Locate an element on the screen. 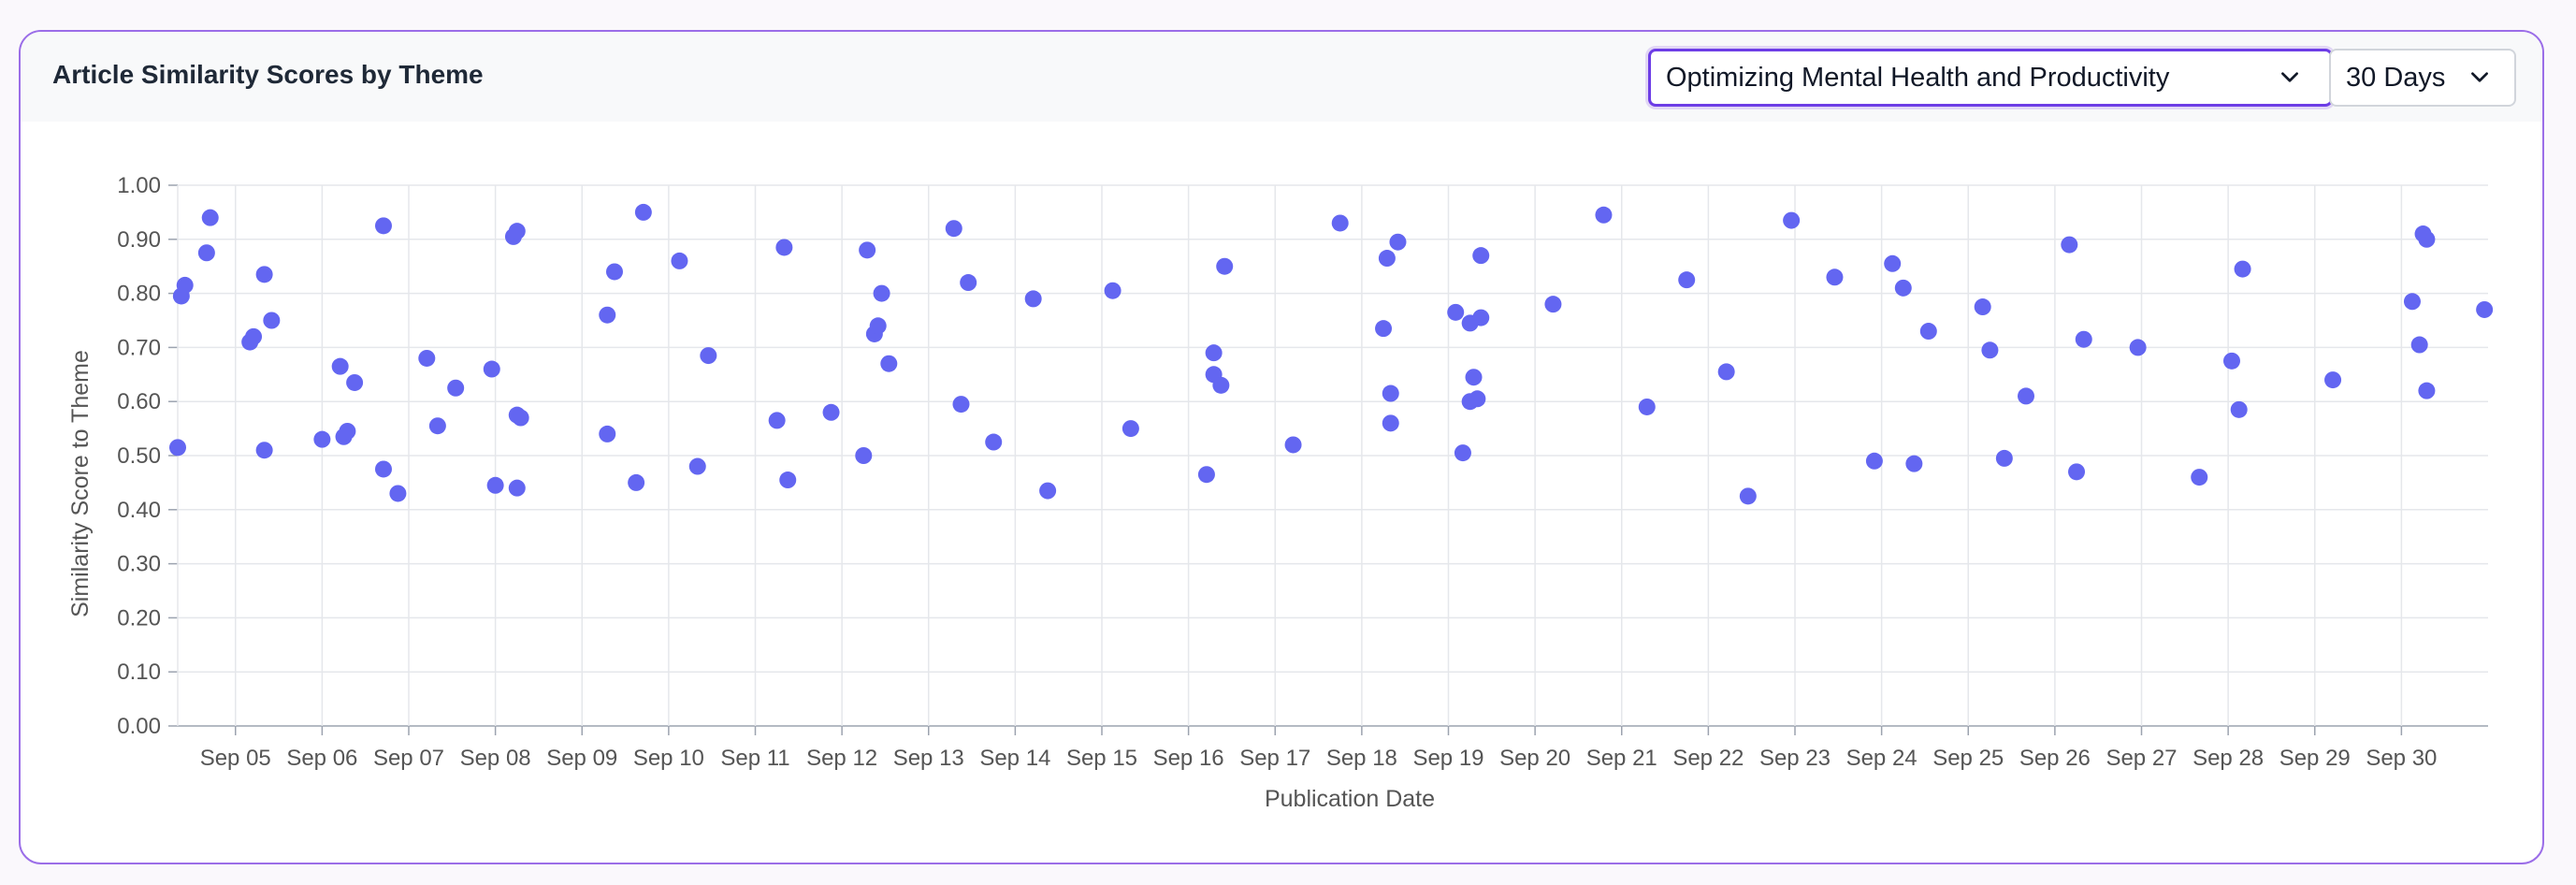  page-title: Article Similarity Scores by Theme is located at coordinates (268, 74).